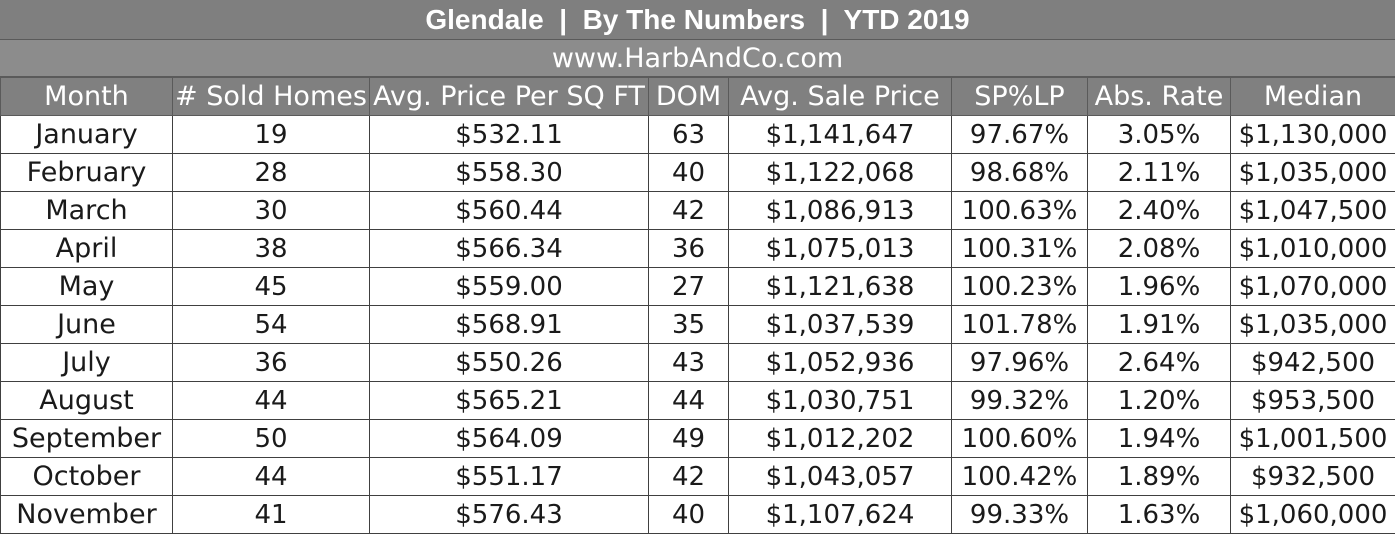 This screenshot has width=1395, height=534. Describe the element at coordinates (1159, 287) in the screenshot. I see `table-cell: 1.96%` at that location.